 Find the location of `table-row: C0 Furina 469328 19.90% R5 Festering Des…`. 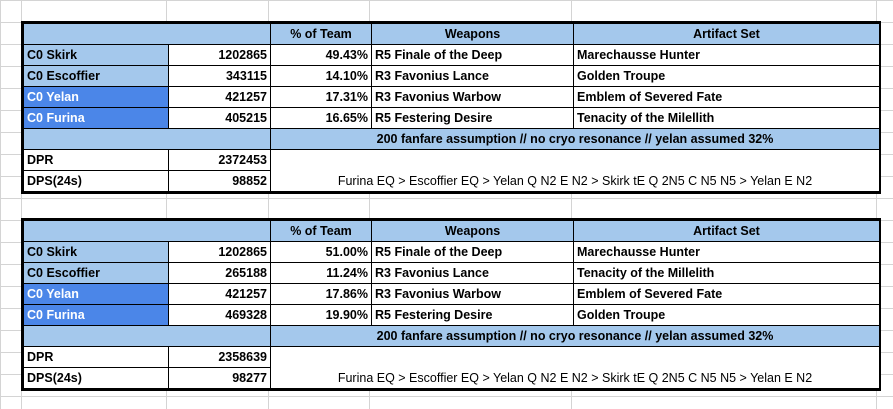

table-row: C0 Furina 469328 19.90% R5 Festering Des… is located at coordinates (451, 315).